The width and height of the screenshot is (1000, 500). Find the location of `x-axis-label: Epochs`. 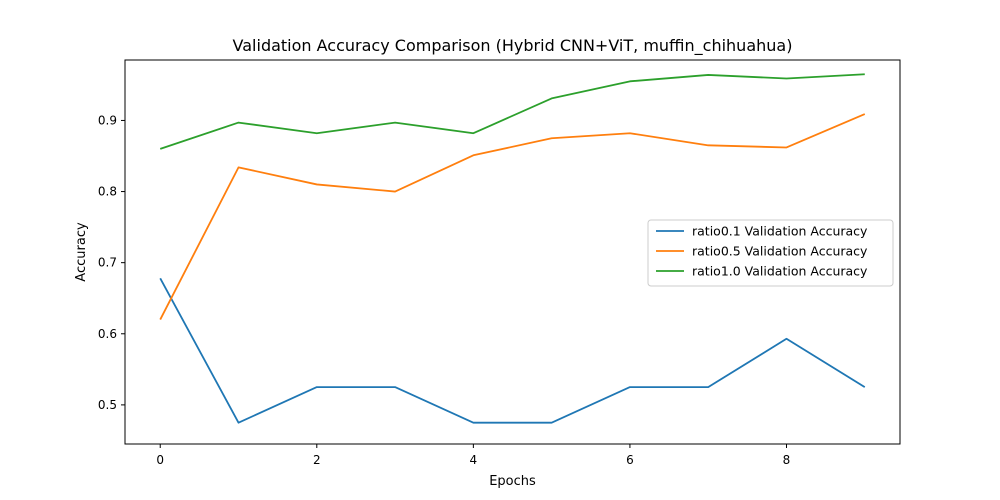

x-axis-label: Epochs is located at coordinates (512, 481).